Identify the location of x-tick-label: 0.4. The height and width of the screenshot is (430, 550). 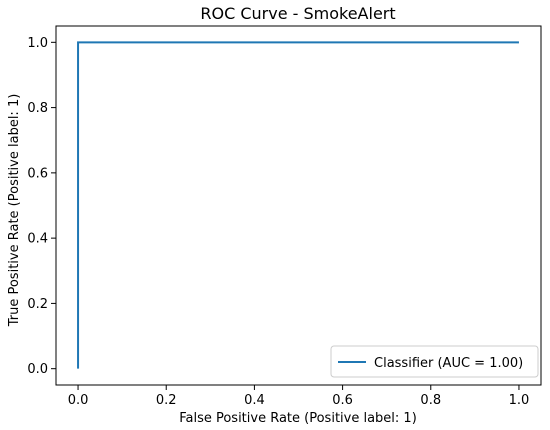
(254, 400).